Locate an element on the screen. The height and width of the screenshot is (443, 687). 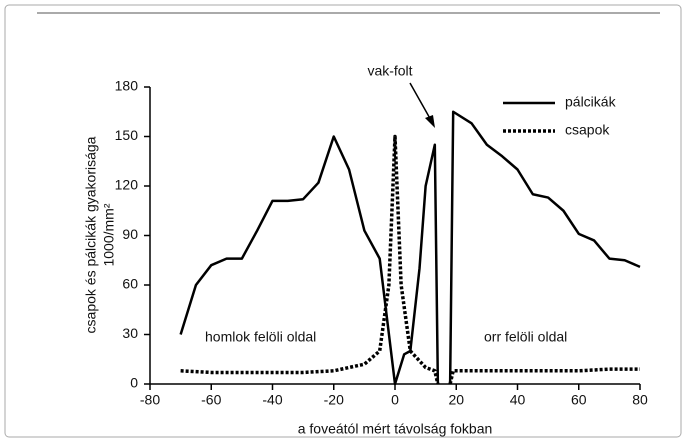
arrow-head is located at coordinates (430, 121).